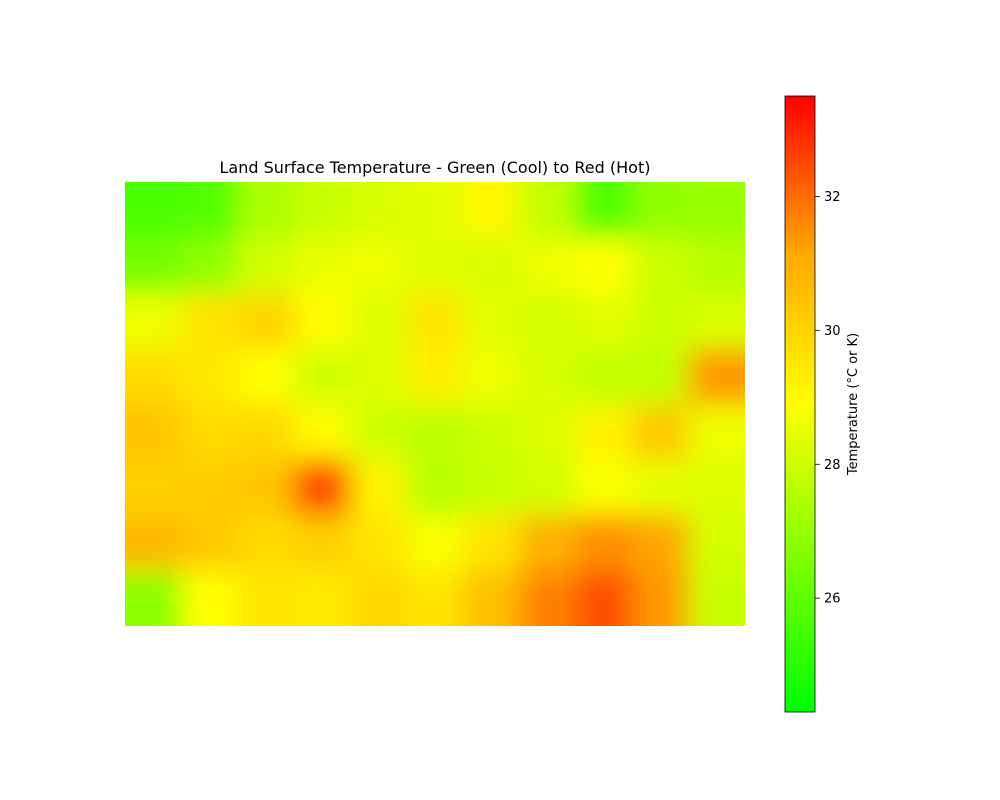 Image resolution: width=1000 pixels, height=800 pixels. Describe the element at coordinates (832, 331) in the screenshot. I see `colorbar-tick-label: 30` at that location.